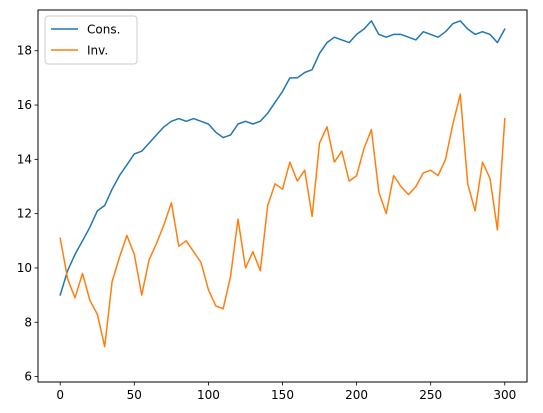 Image resolution: width=543 pixels, height=413 pixels. Describe the element at coordinates (356, 395) in the screenshot. I see `x-tick-label: 200` at that location.